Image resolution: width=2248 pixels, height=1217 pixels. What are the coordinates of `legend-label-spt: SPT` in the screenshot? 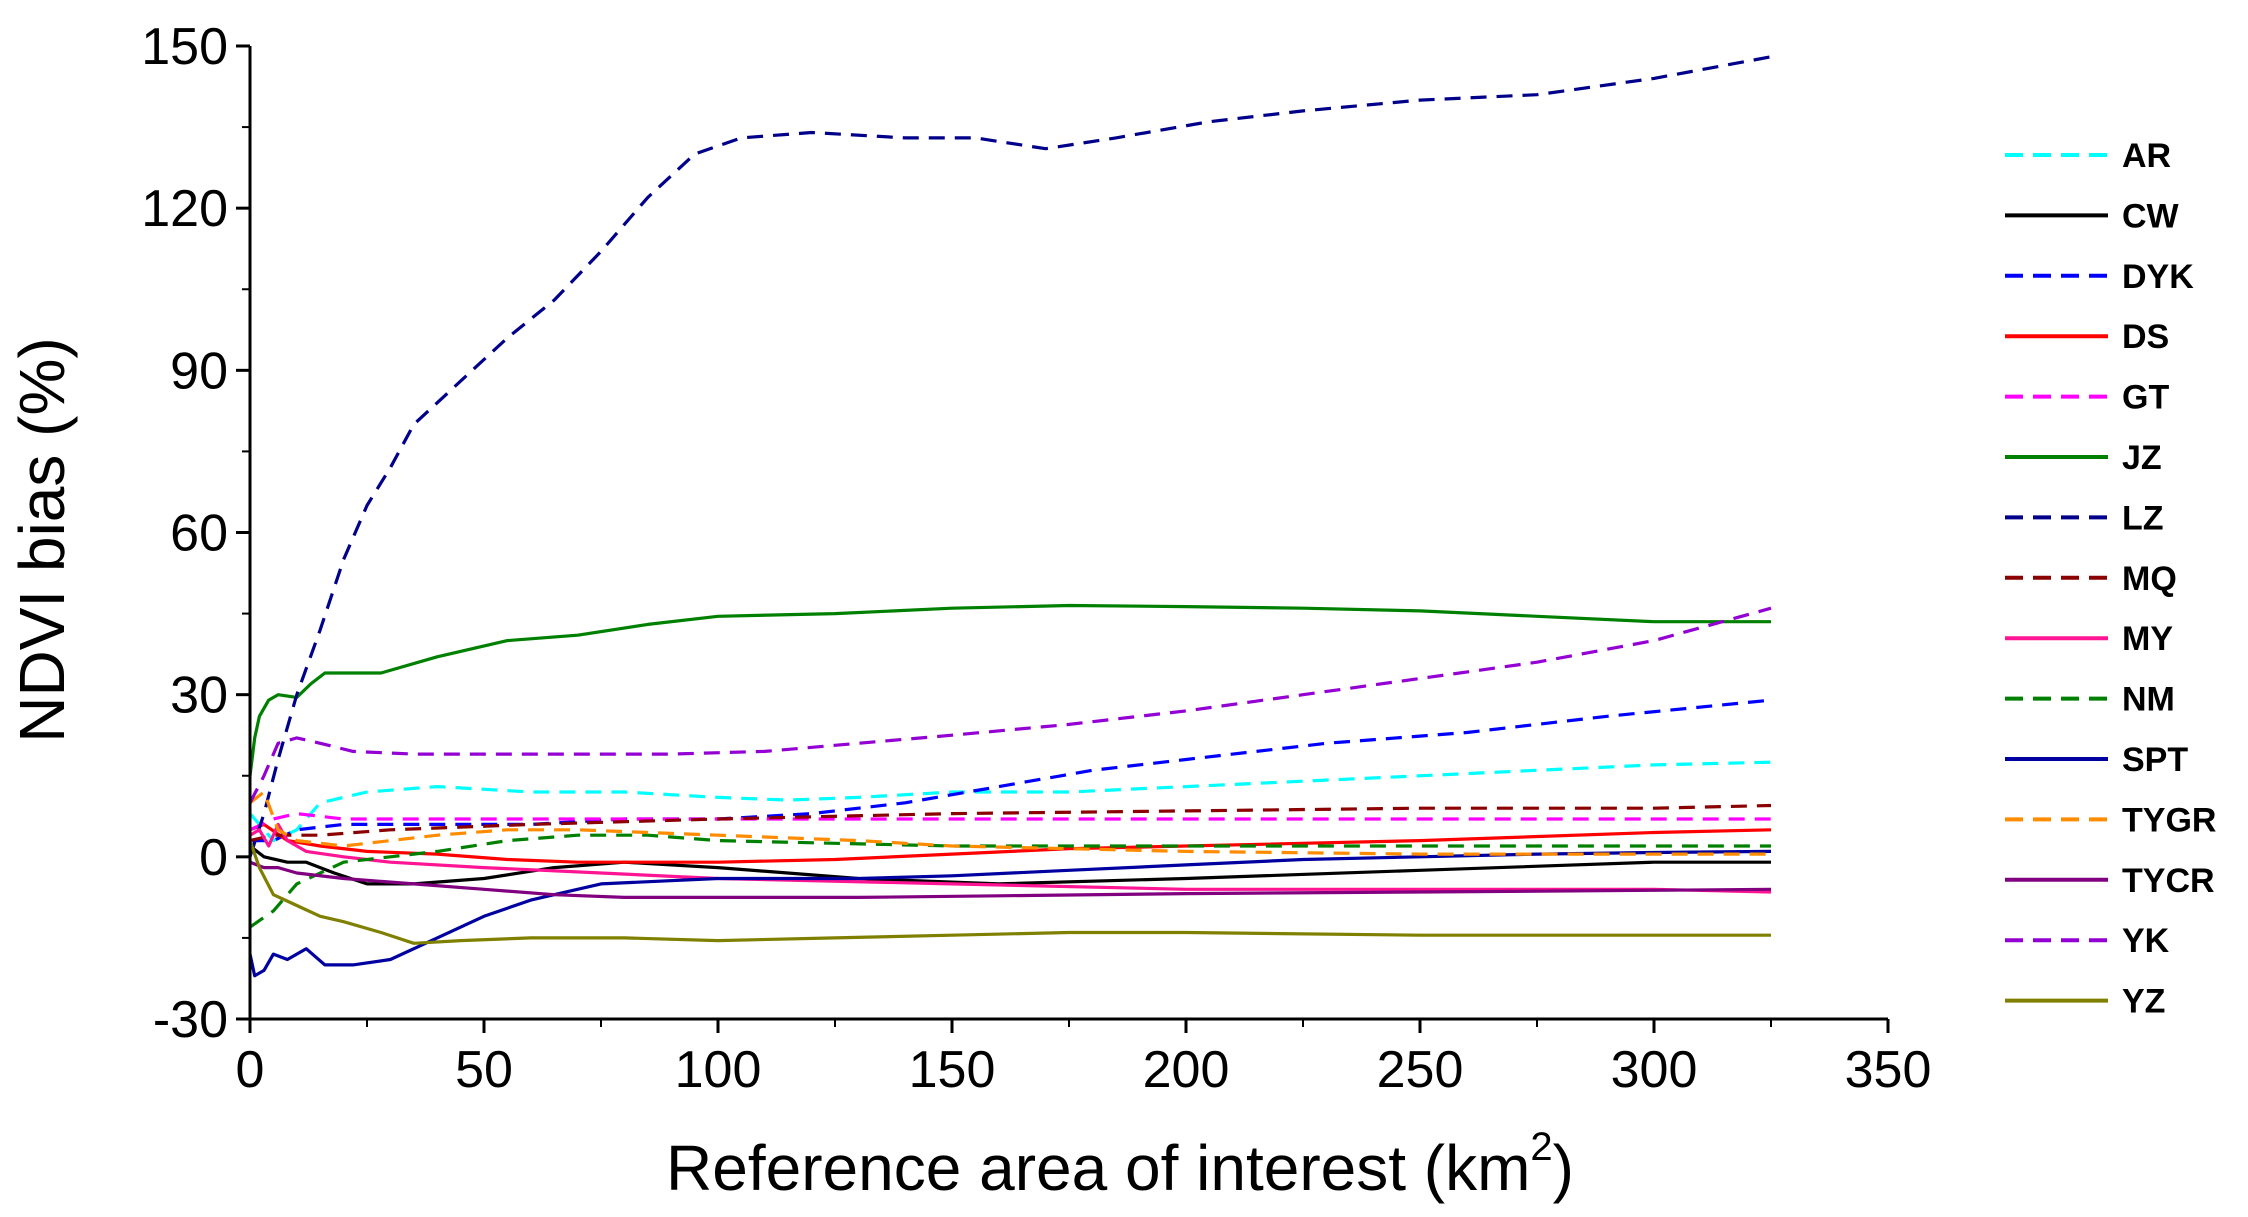 It's located at (2155, 760).